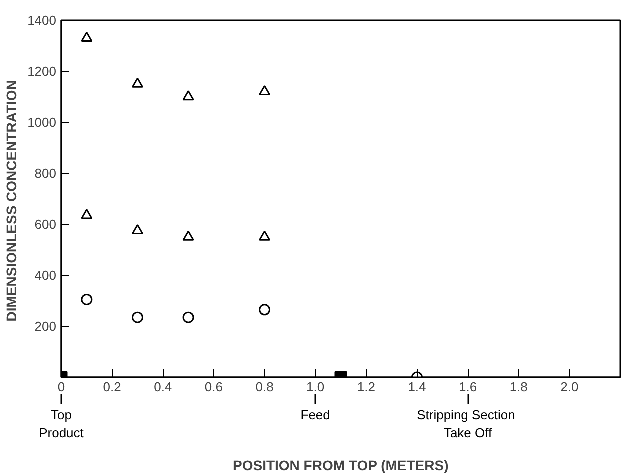 This screenshot has width=622, height=476. I want to click on x-tick-label: 1.0, so click(315, 387).